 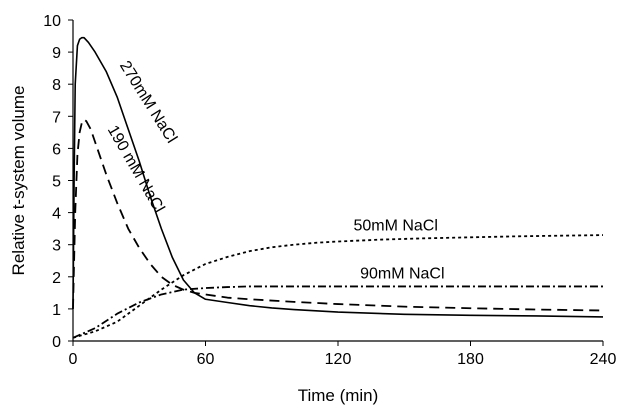 I want to click on y-axis-ticks: 0 1 2 3 4 5 6 7 8 9 10, so click(x=58, y=182).